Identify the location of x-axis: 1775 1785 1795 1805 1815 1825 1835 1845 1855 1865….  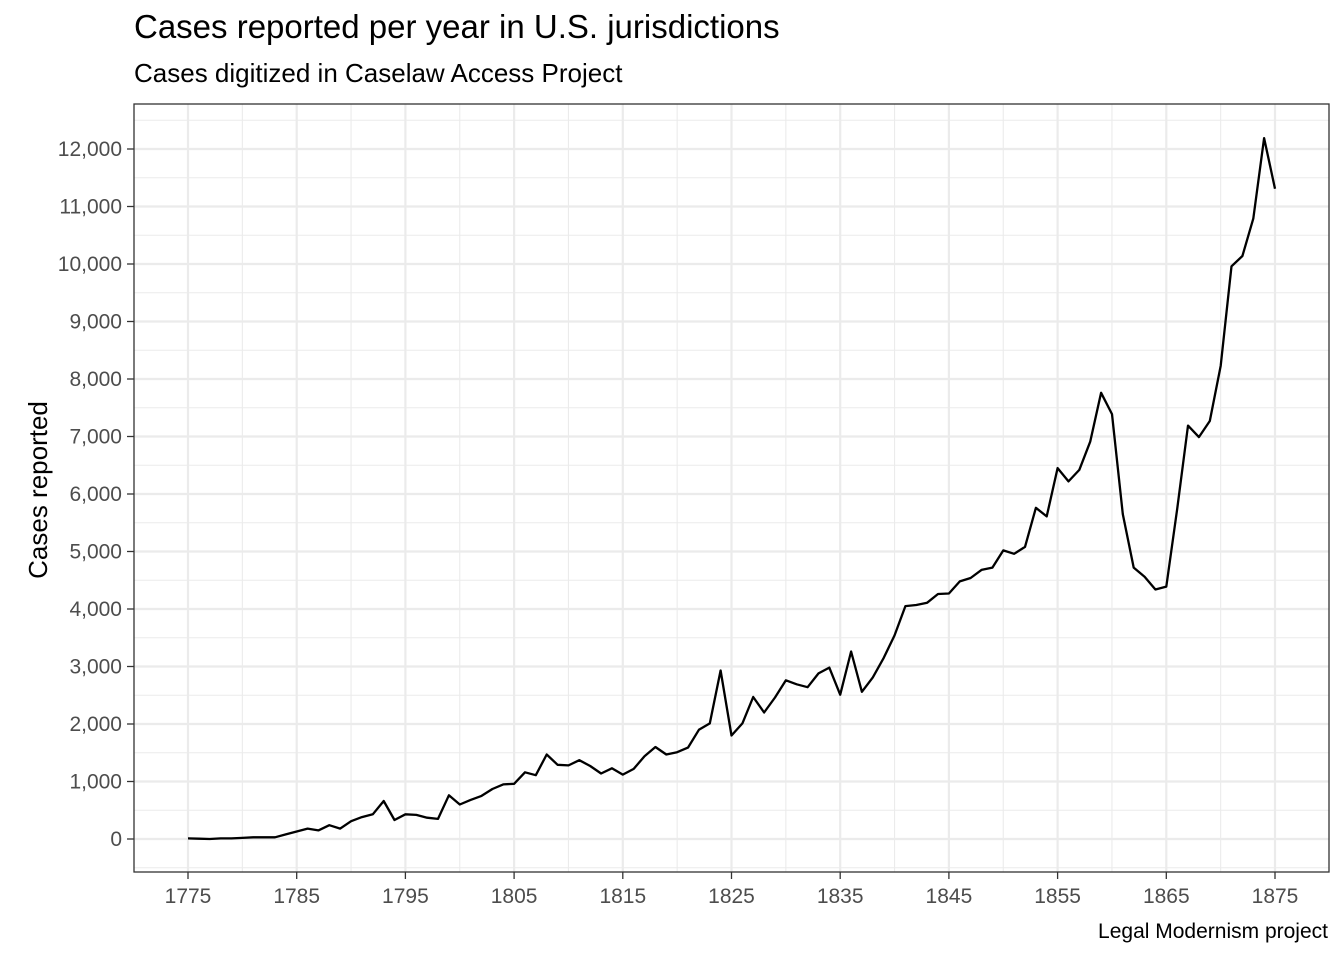
(732, 890).